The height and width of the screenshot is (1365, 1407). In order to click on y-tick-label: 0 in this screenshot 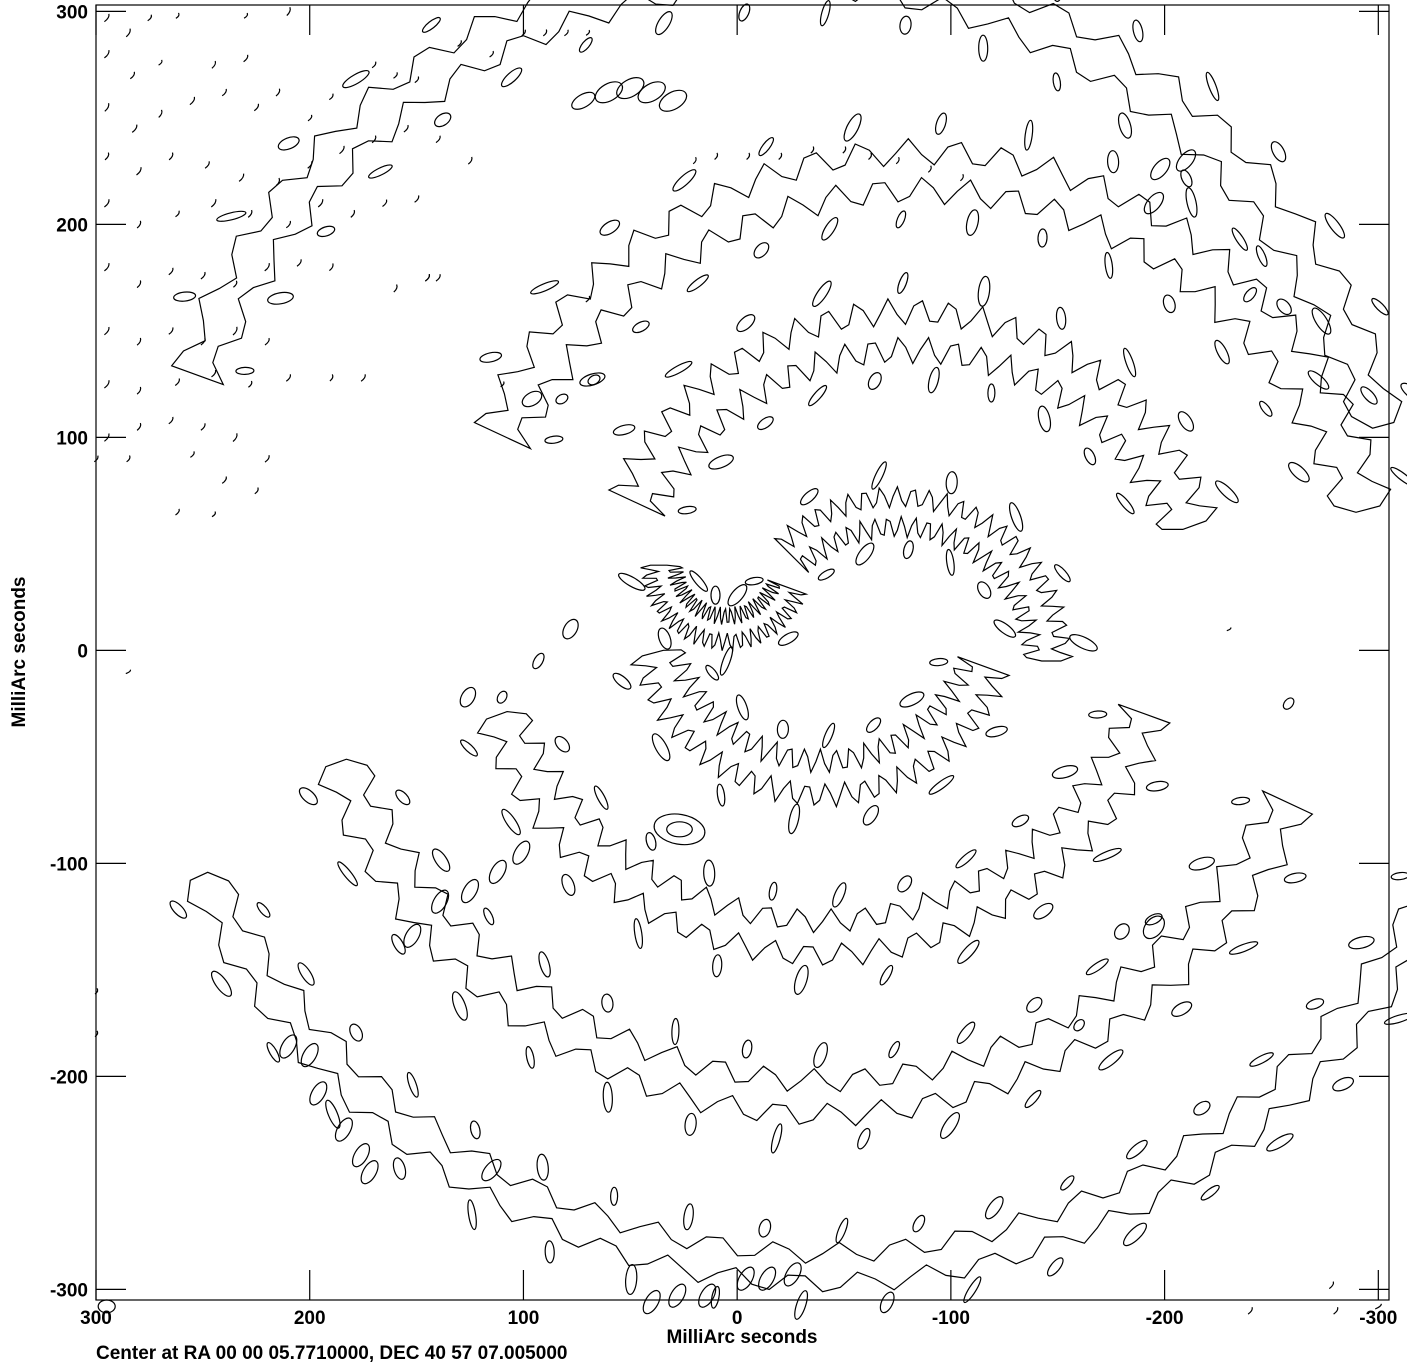, I will do `click(82, 651)`.